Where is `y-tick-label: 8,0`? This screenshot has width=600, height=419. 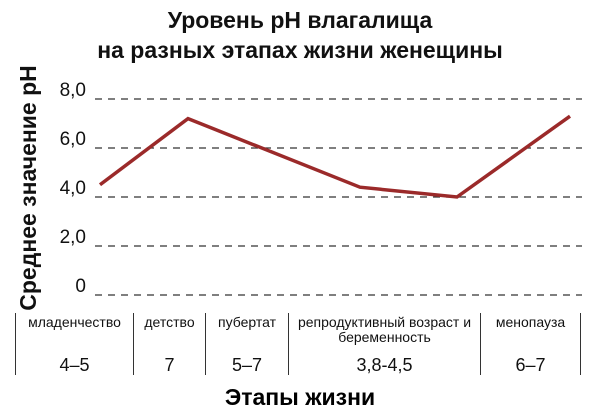 y-tick-label: 8,0 is located at coordinates (73, 90).